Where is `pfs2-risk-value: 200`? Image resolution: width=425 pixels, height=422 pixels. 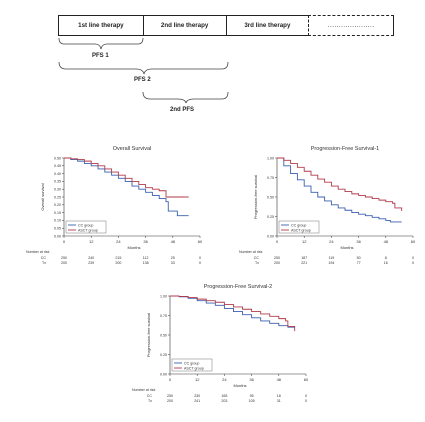
pfs2-risk-value: 200 is located at coordinates (170, 401).